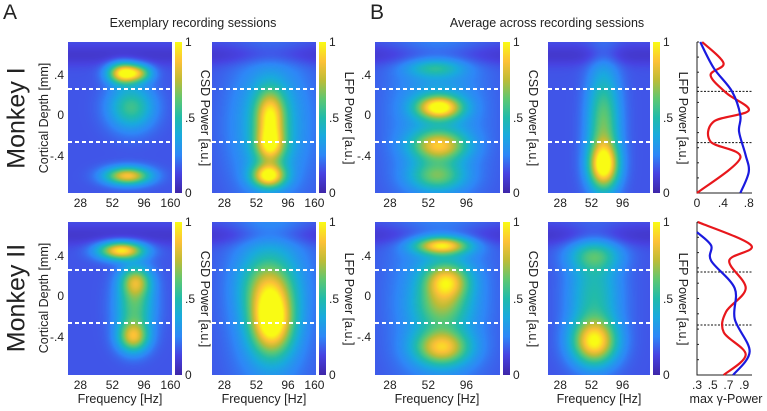 Image resolution: width=767 pixels, height=411 pixels. Describe the element at coordinates (437, 298) in the screenshot. I see `heatmap-b_csd_m2` at that location.